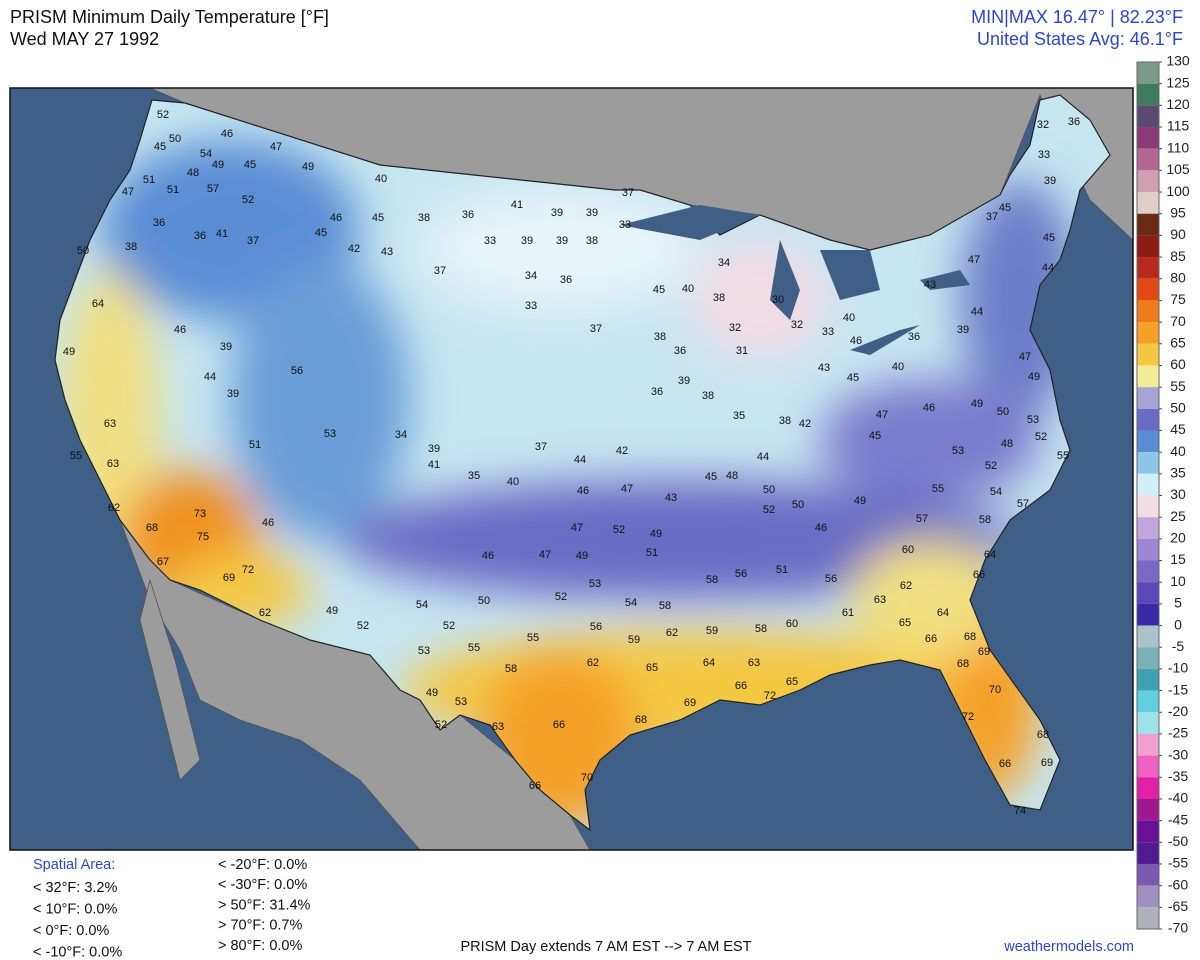 This screenshot has width=1200, height=960. What do you see at coordinates (1178, 494) in the screenshot?
I see `colorbar-label: 30` at bounding box center [1178, 494].